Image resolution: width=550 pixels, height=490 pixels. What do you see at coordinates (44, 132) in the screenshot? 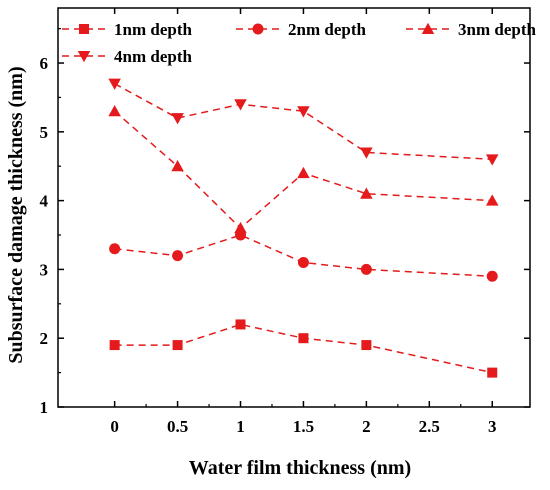
I see `y-tick-label: 5` at bounding box center [44, 132].